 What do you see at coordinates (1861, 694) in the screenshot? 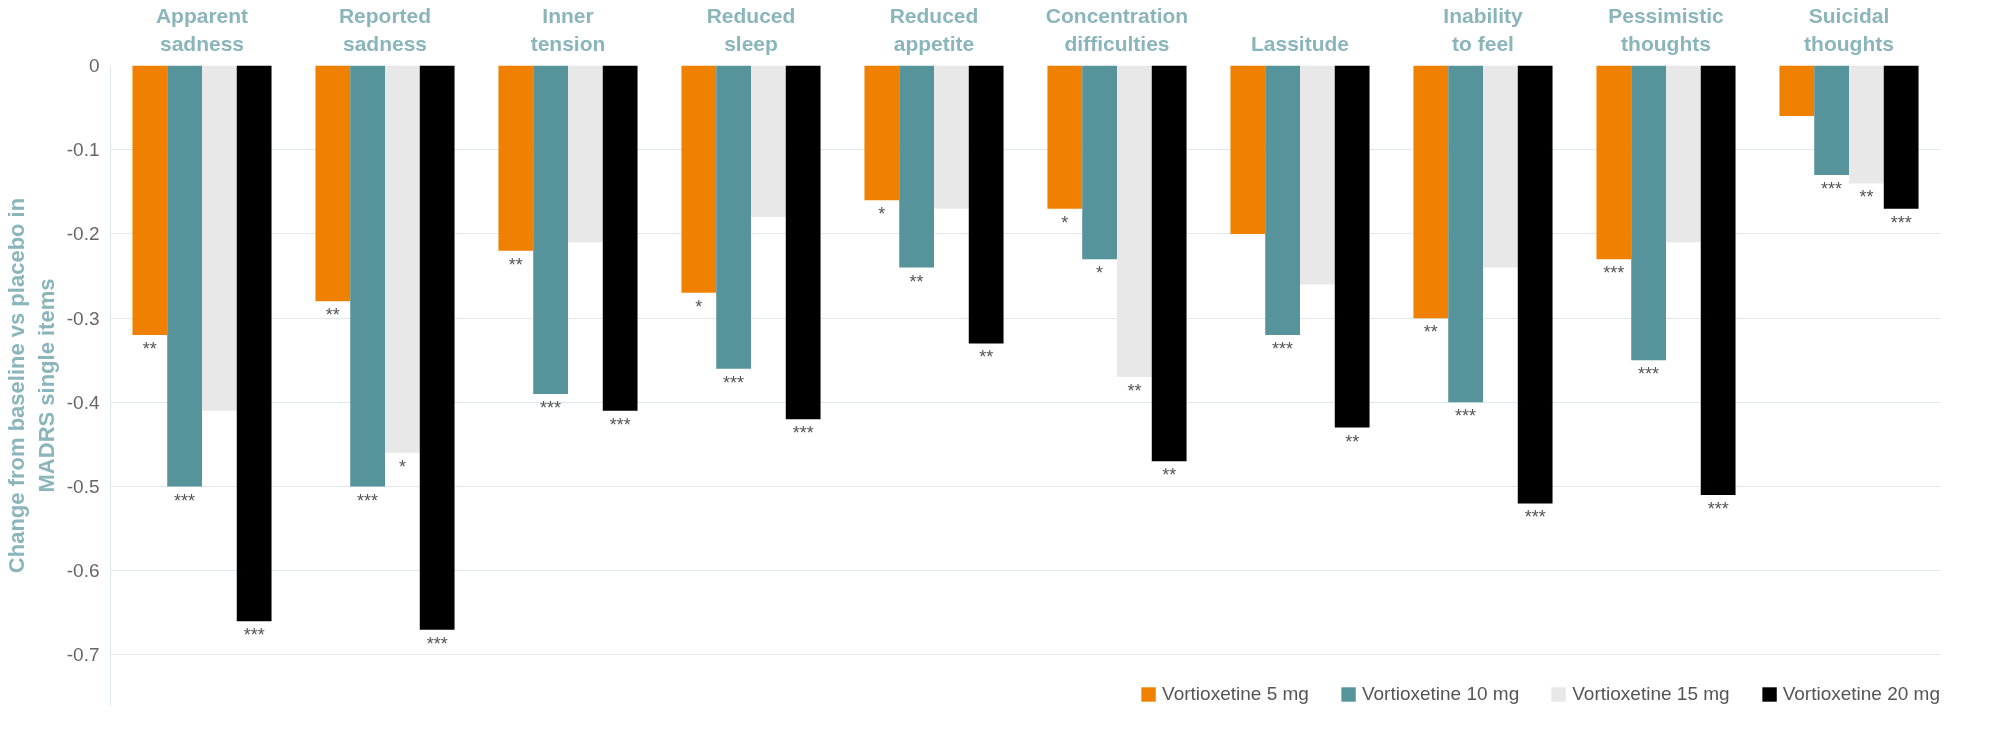
I see `legend-label: Vortioxetine 20 mg` at bounding box center [1861, 694].